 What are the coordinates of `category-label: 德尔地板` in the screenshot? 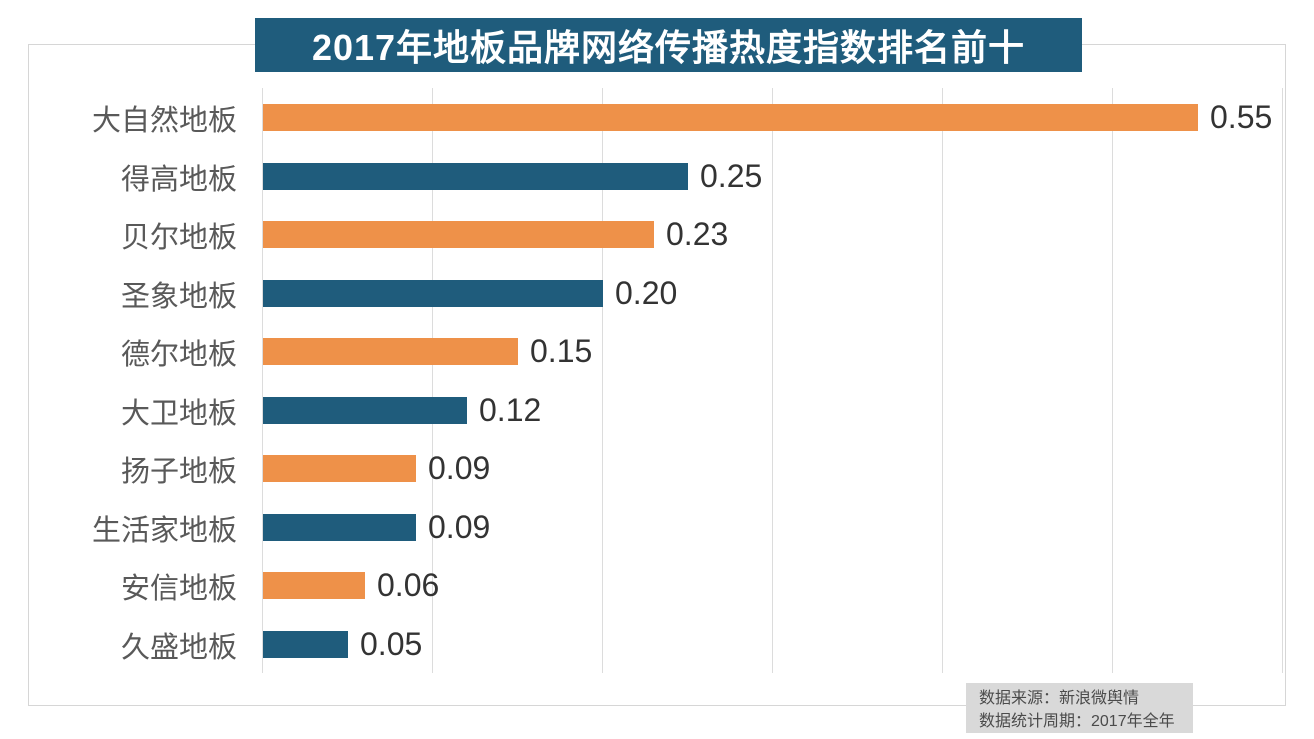 It's located at (178, 354).